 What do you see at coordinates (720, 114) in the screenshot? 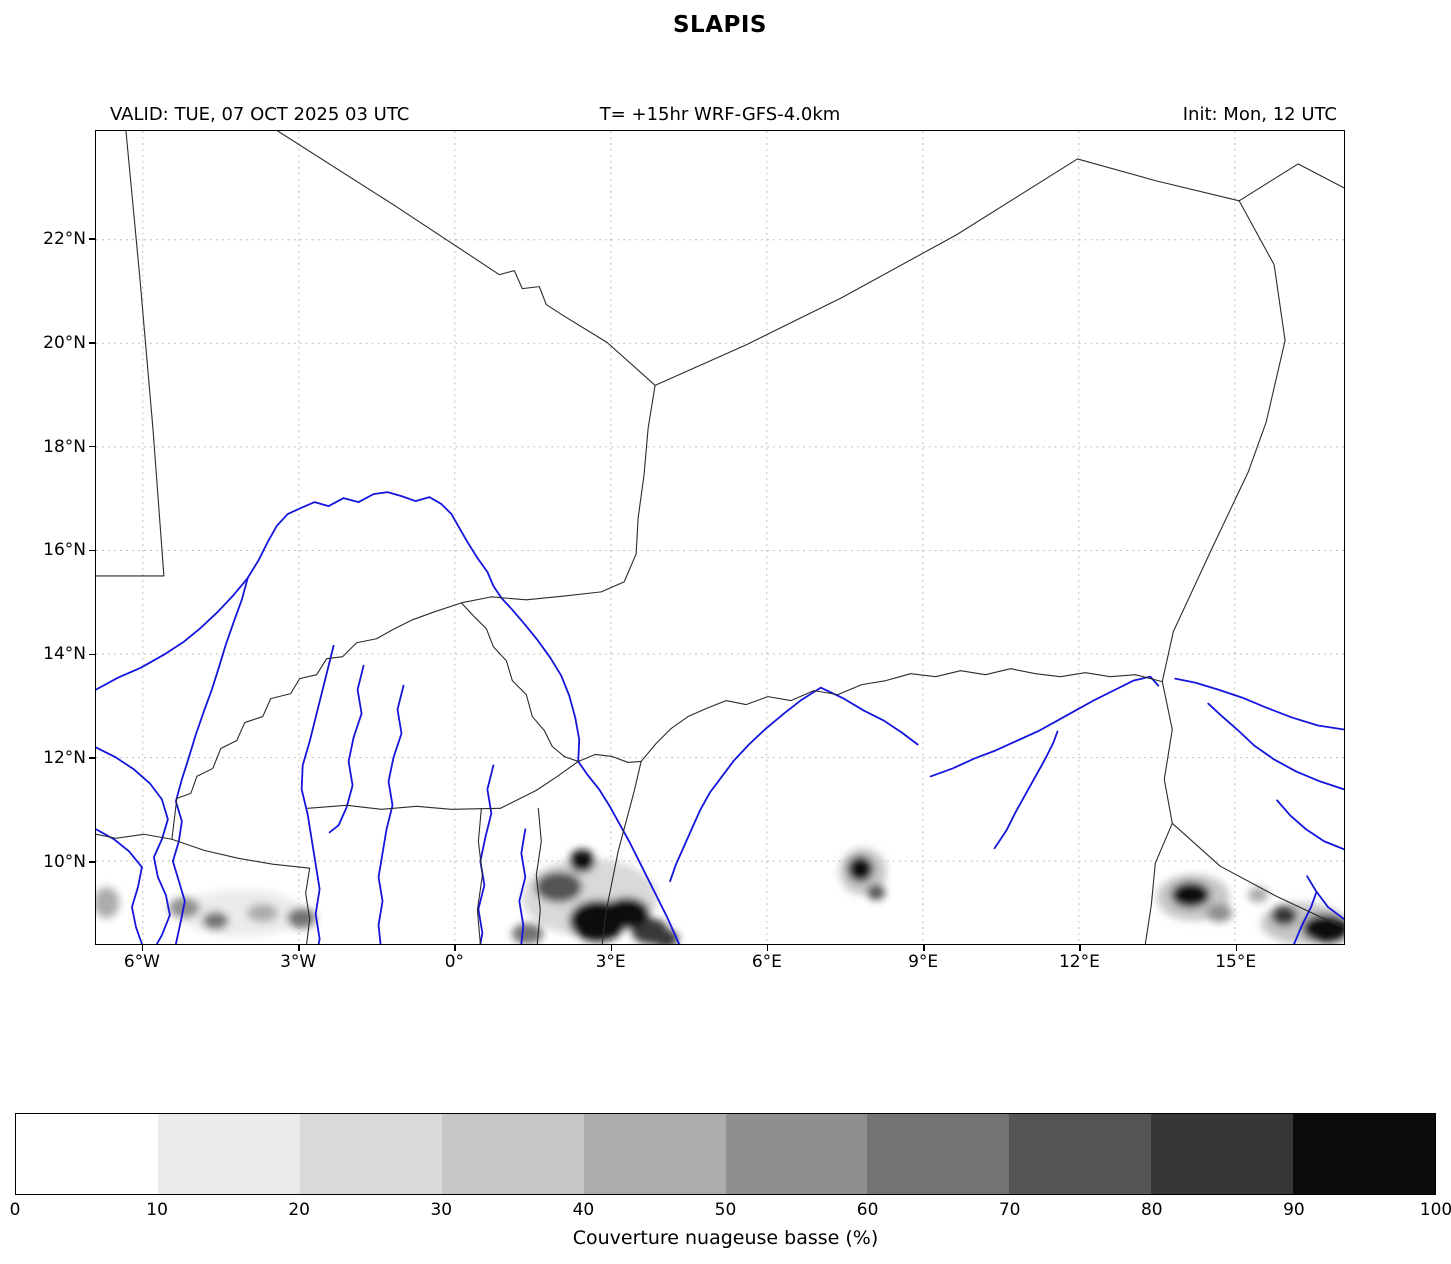
I see `forecast-lead-label: T= +15hr WRF-GFS-4.0km` at bounding box center [720, 114].